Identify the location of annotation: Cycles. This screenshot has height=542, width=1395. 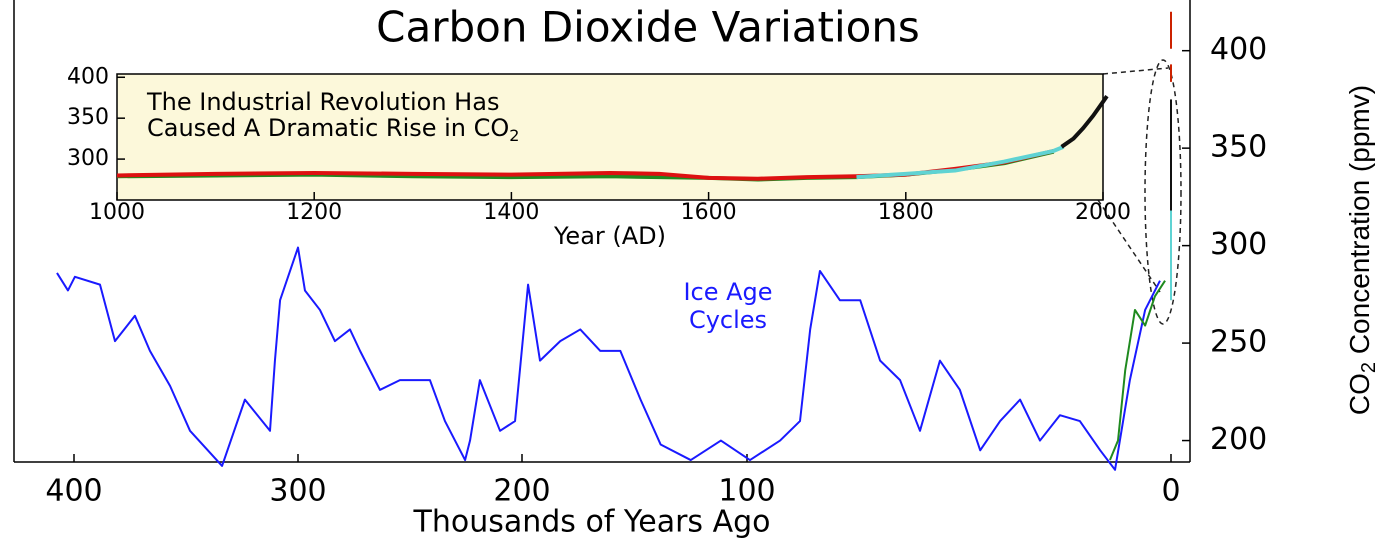
(728, 320).